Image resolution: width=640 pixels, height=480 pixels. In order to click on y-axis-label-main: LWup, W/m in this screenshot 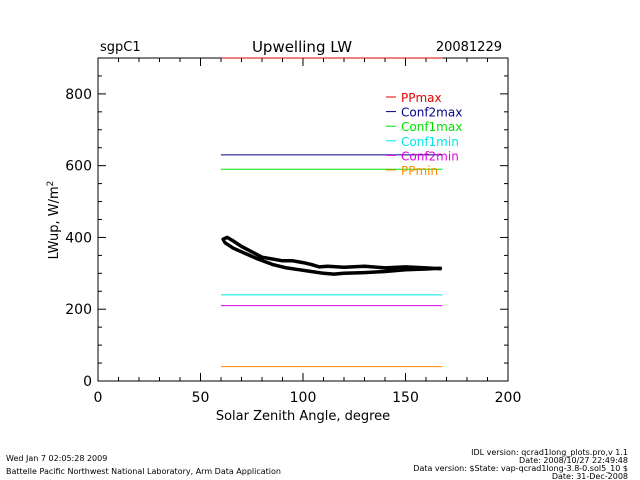, I will do `click(54, 222)`.